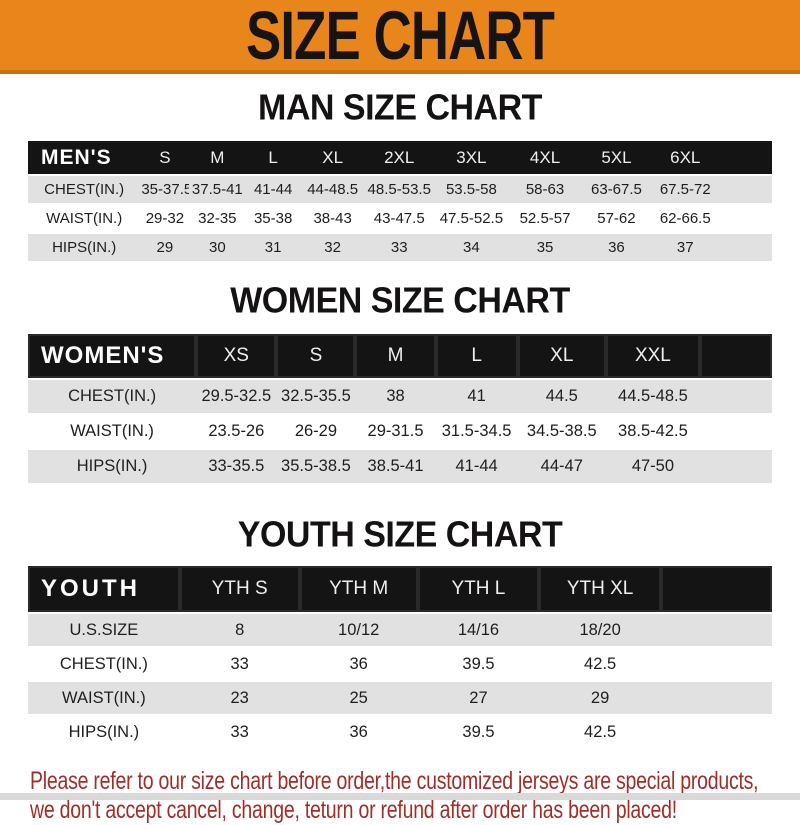 The height and width of the screenshot is (825, 800). I want to click on table-row: CHEST(IN.) 33 36 39.5 42.5, so click(400, 664).